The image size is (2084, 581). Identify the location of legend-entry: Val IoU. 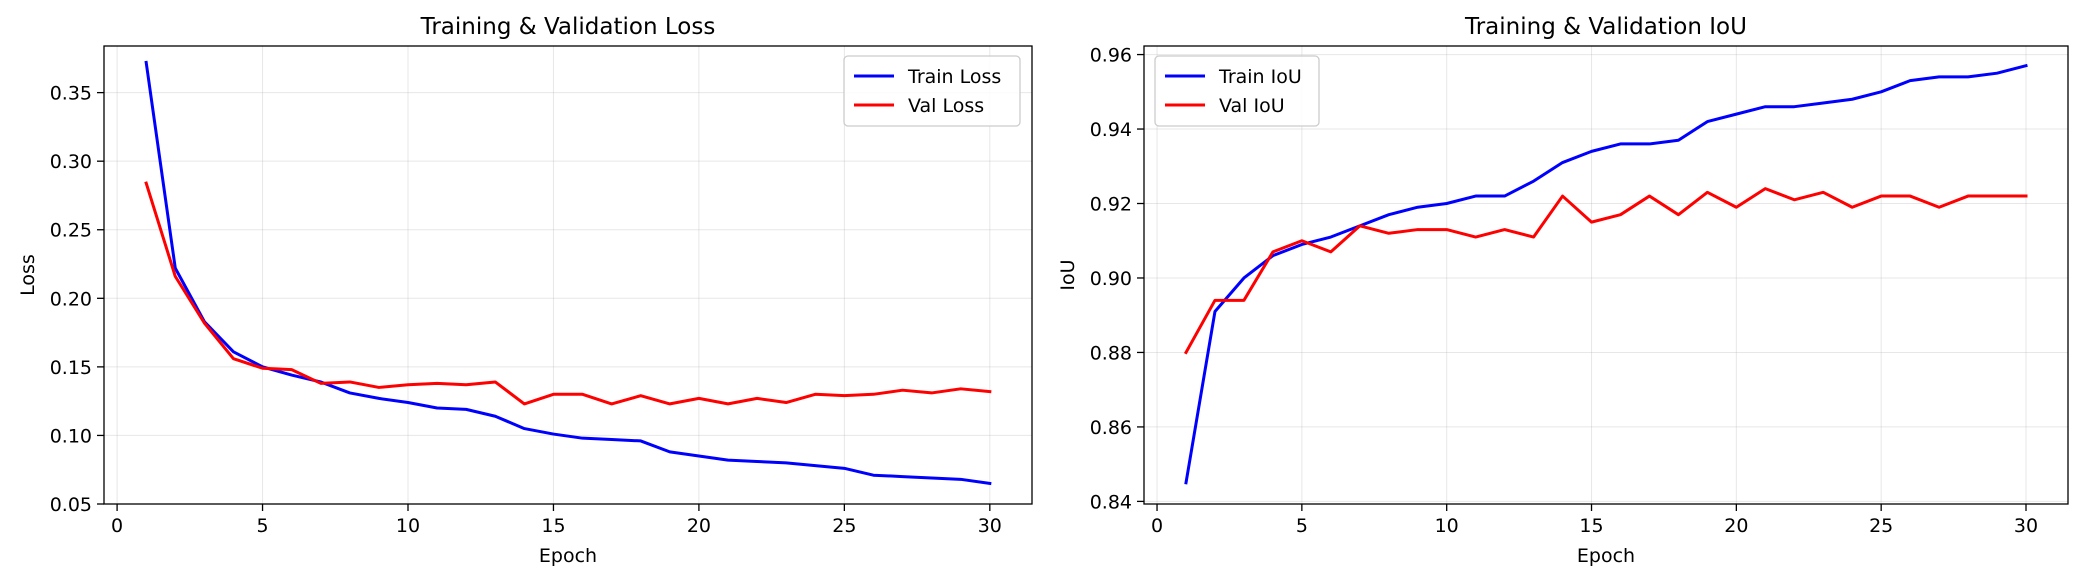
(1252, 106).